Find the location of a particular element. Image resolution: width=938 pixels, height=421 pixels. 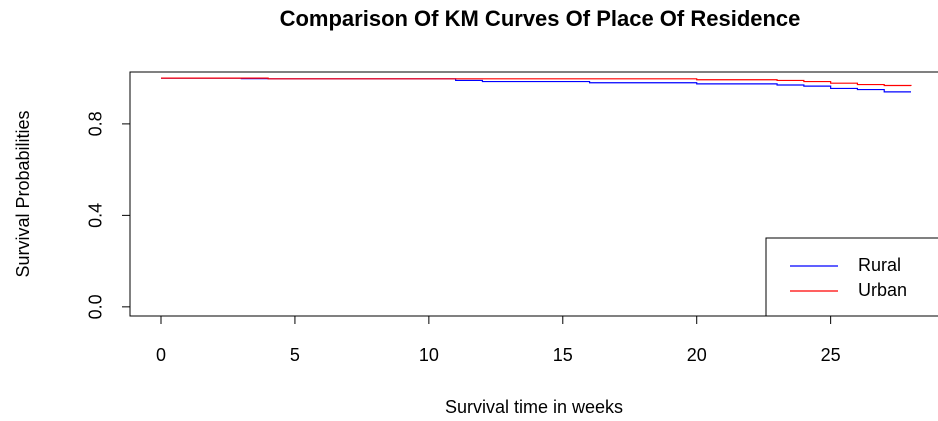

x-tick-label: 20 is located at coordinates (697, 355).